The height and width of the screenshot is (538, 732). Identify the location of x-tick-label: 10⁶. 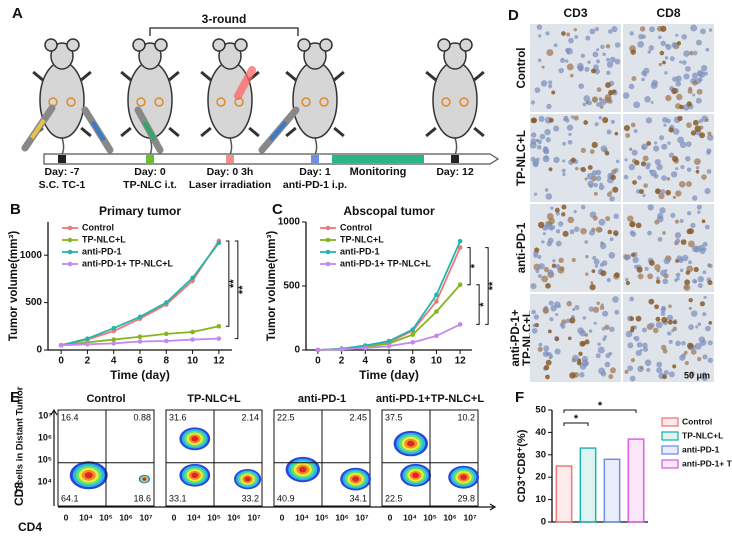
(341, 517).